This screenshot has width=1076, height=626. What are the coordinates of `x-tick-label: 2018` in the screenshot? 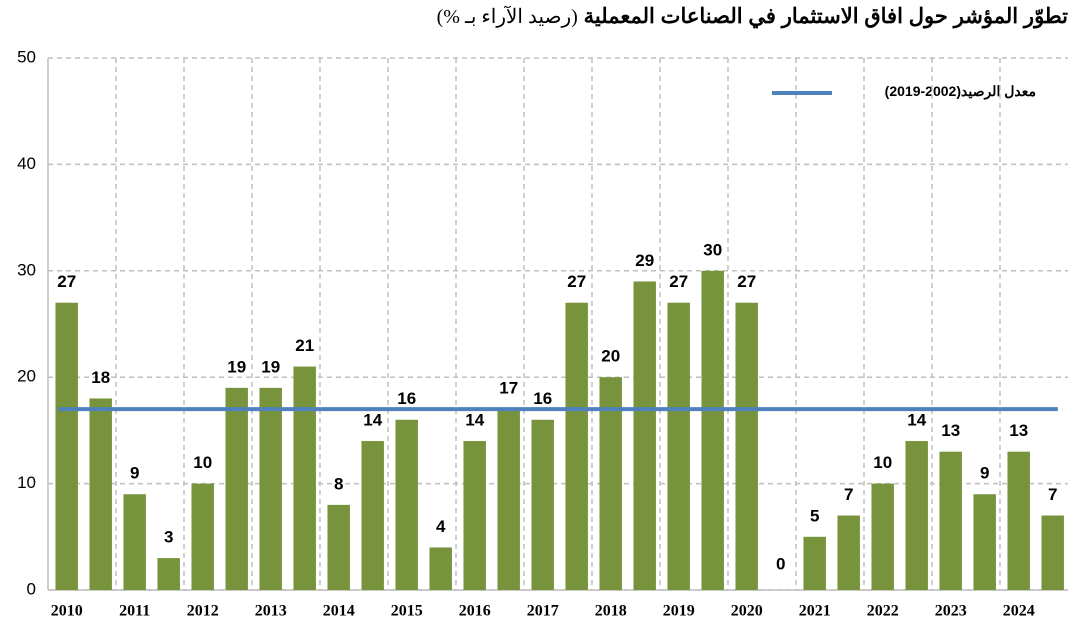 It's located at (611, 611).